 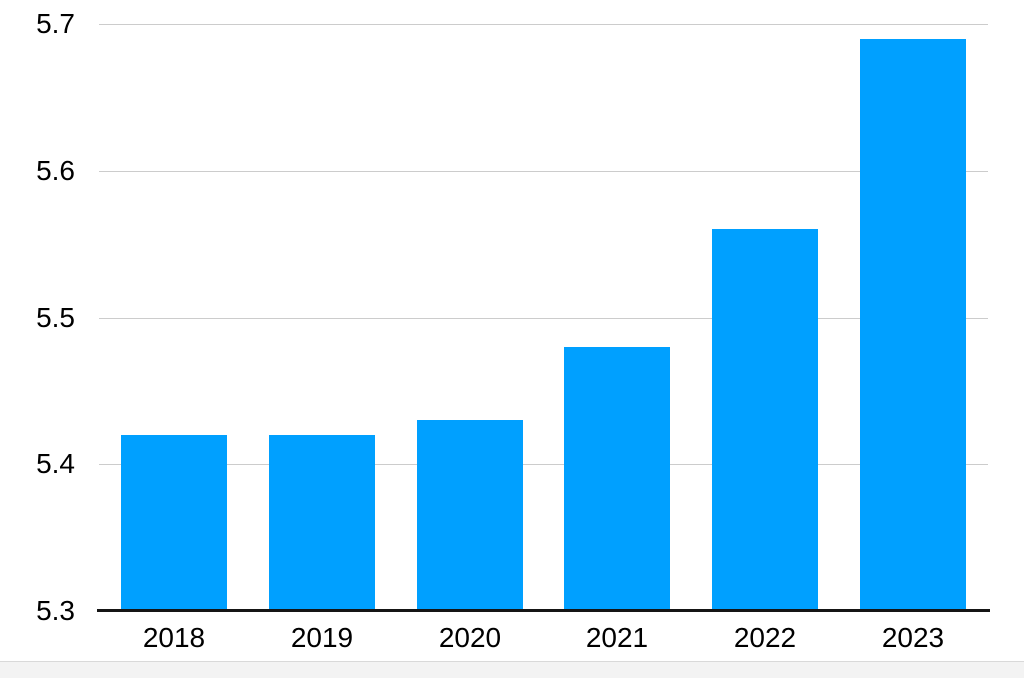 I want to click on x-tick-label: 2023, so click(x=913, y=637).